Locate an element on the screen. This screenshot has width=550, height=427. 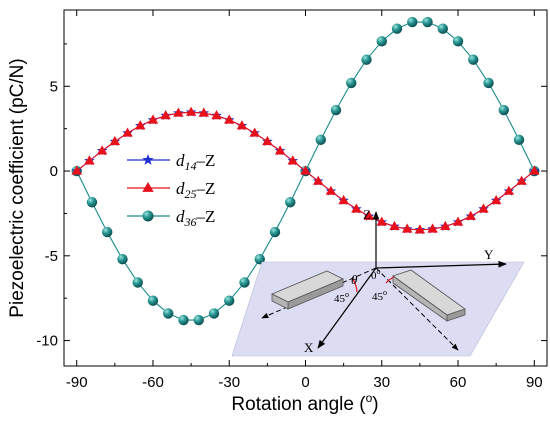
inset-plane is located at coordinates (378, 309).